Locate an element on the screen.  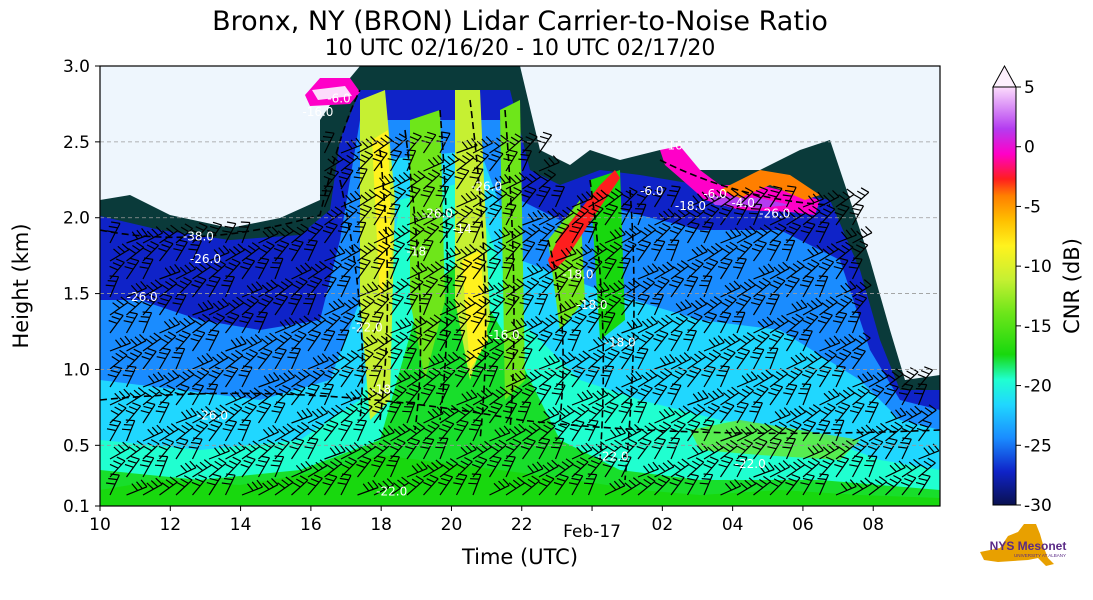
x-tick-label: 14 is located at coordinates (241, 525).